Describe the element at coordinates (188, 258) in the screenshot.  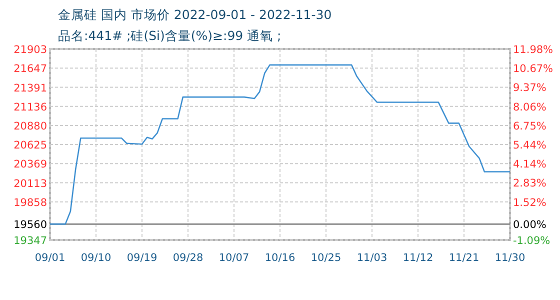
I see `x-tick-label: 09/28` at that location.